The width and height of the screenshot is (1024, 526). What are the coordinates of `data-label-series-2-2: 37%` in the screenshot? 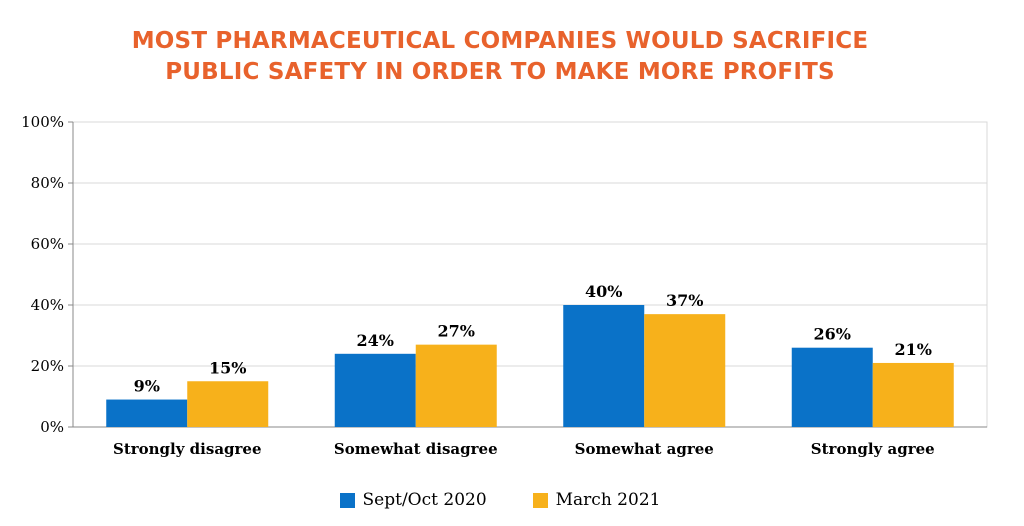 It's located at (684, 300).